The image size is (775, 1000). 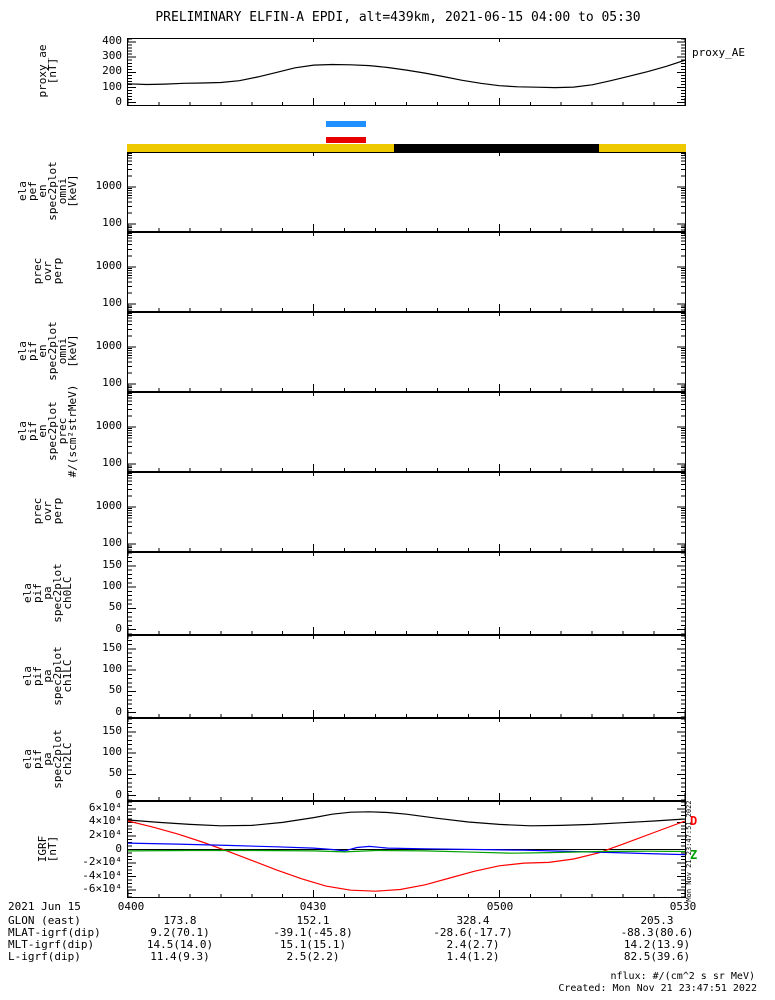 What do you see at coordinates (47, 848) in the screenshot?
I see `y-axis-title: IGRF [nT]` at bounding box center [47, 848].